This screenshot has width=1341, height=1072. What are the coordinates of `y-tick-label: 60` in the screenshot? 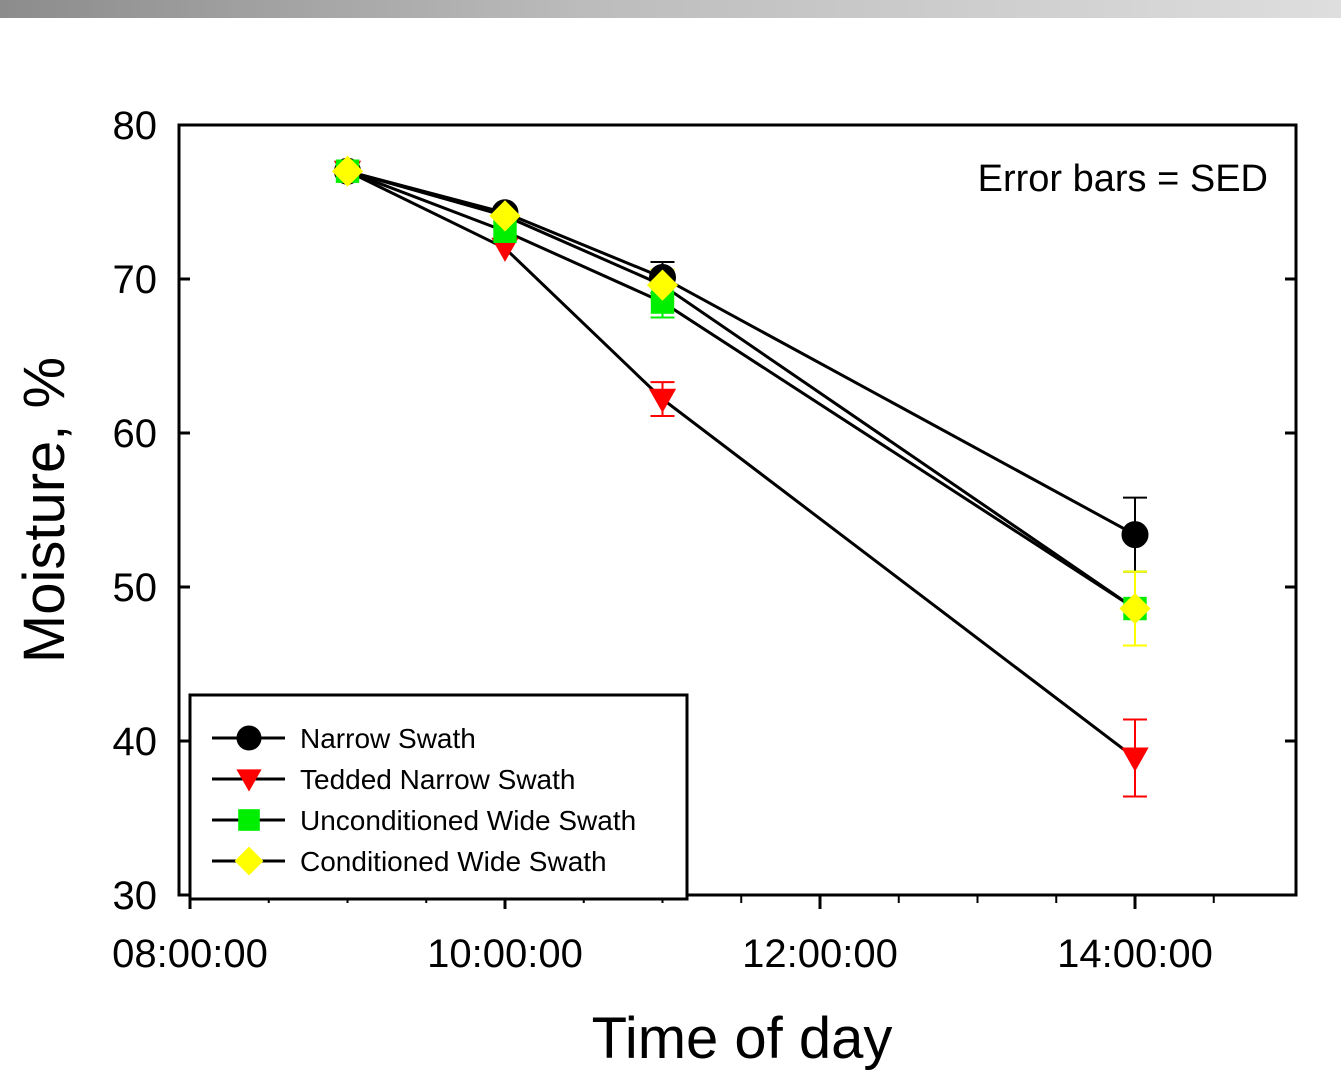 It's located at (135, 434).